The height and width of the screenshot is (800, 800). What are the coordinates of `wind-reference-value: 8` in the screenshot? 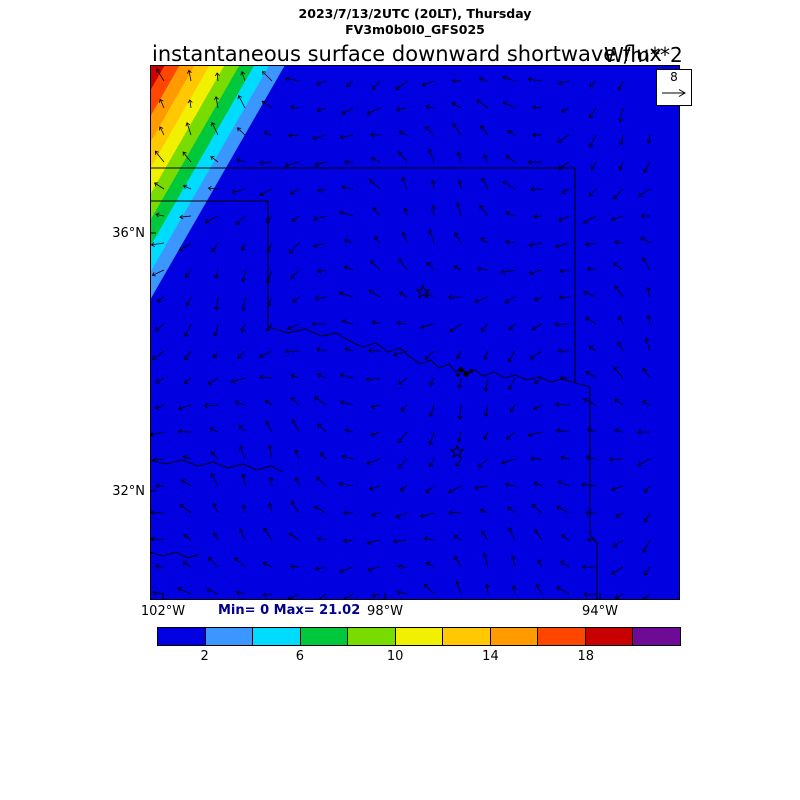 It's located at (674, 77).